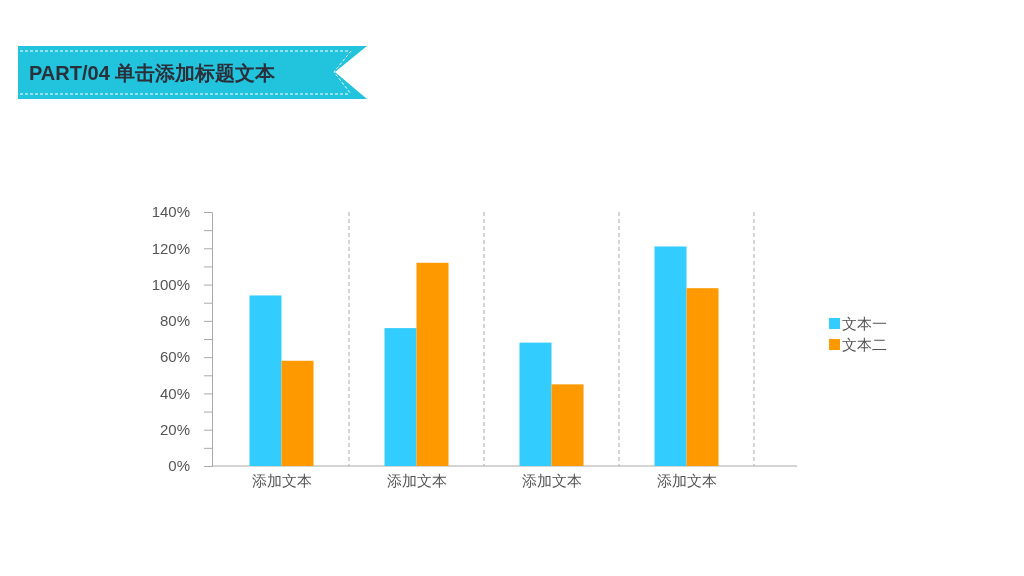 The height and width of the screenshot is (576, 1024). I want to click on y-tick-label: 100%, so click(170, 284).